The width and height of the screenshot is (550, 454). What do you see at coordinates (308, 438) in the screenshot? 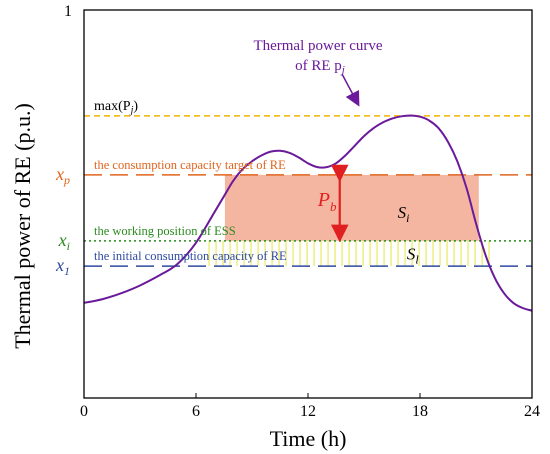
I see `x-axis-label: Time (h)` at bounding box center [308, 438].